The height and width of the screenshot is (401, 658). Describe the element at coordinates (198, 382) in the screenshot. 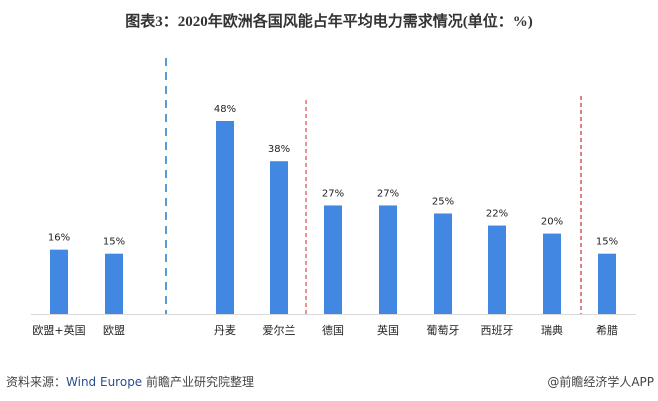

I see `source-rest: 前瞻产业研究院整理` at that location.